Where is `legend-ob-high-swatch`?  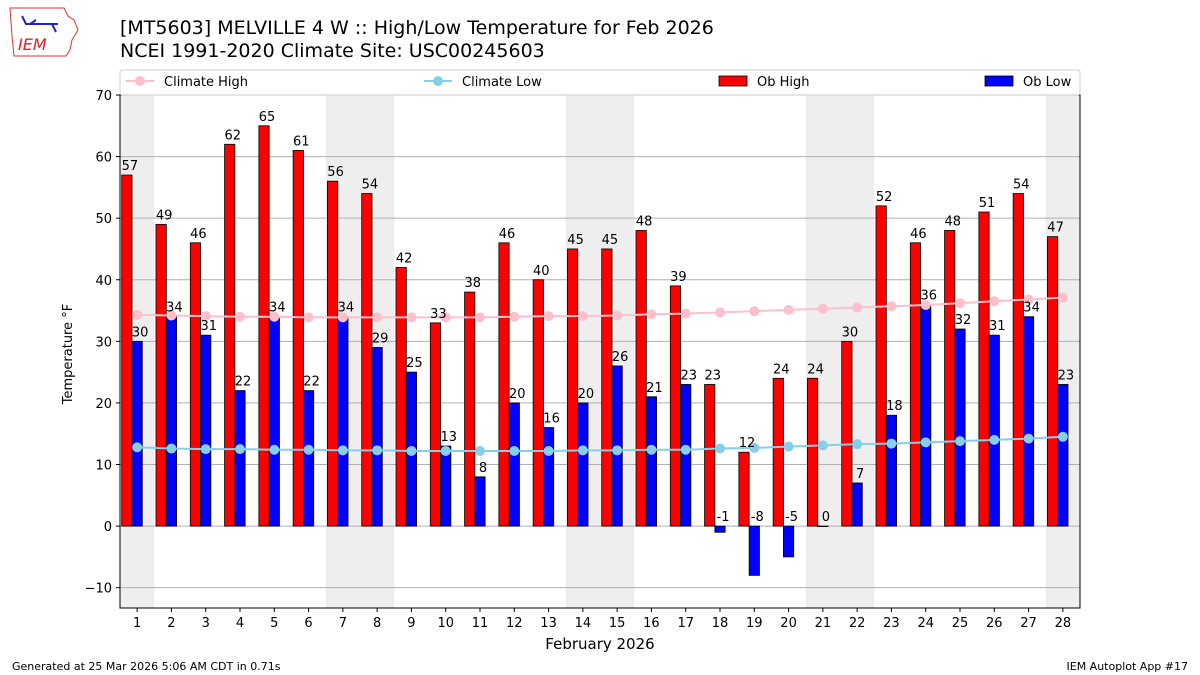 legend-ob-high-swatch is located at coordinates (733, 81).